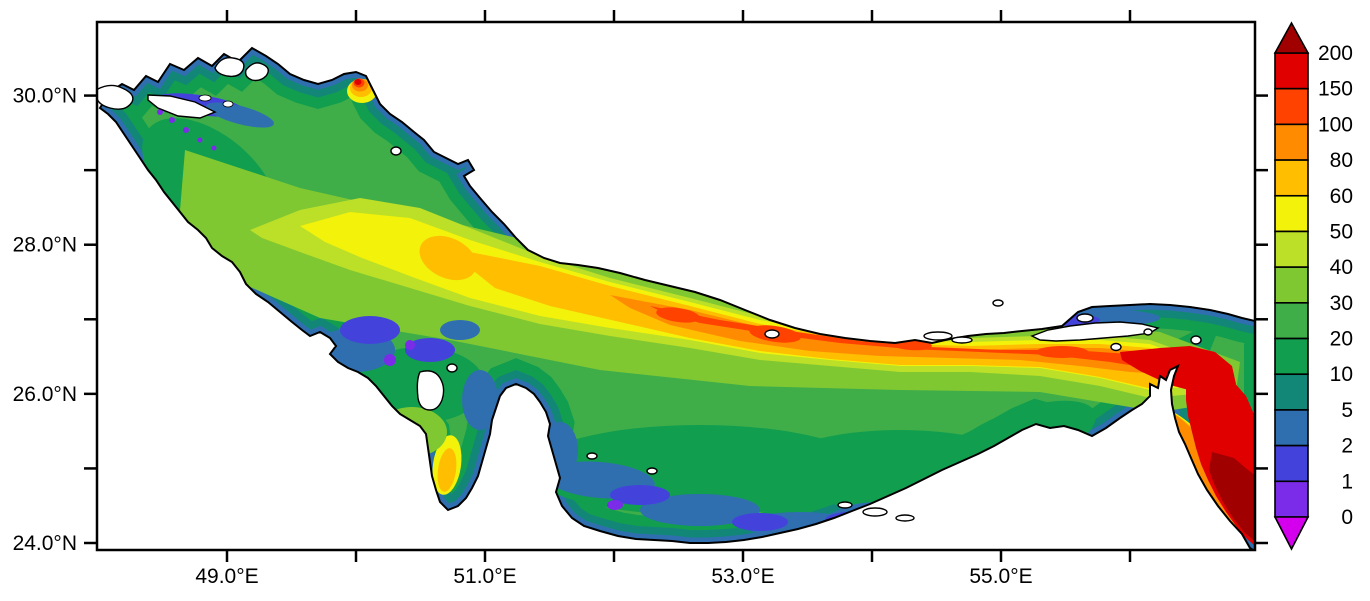  Describe the element at coordinates (742, 576) in the screenshot. I see `x-axis-tick-label: 53.0°E` at that location.